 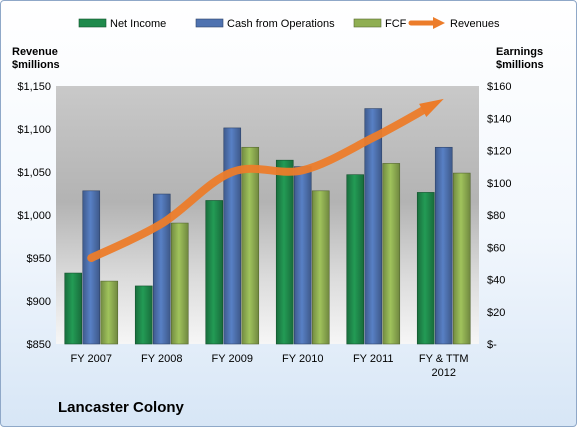 I want to click on left-axis-title: Revenue $millions, so click(x=36, y=58).